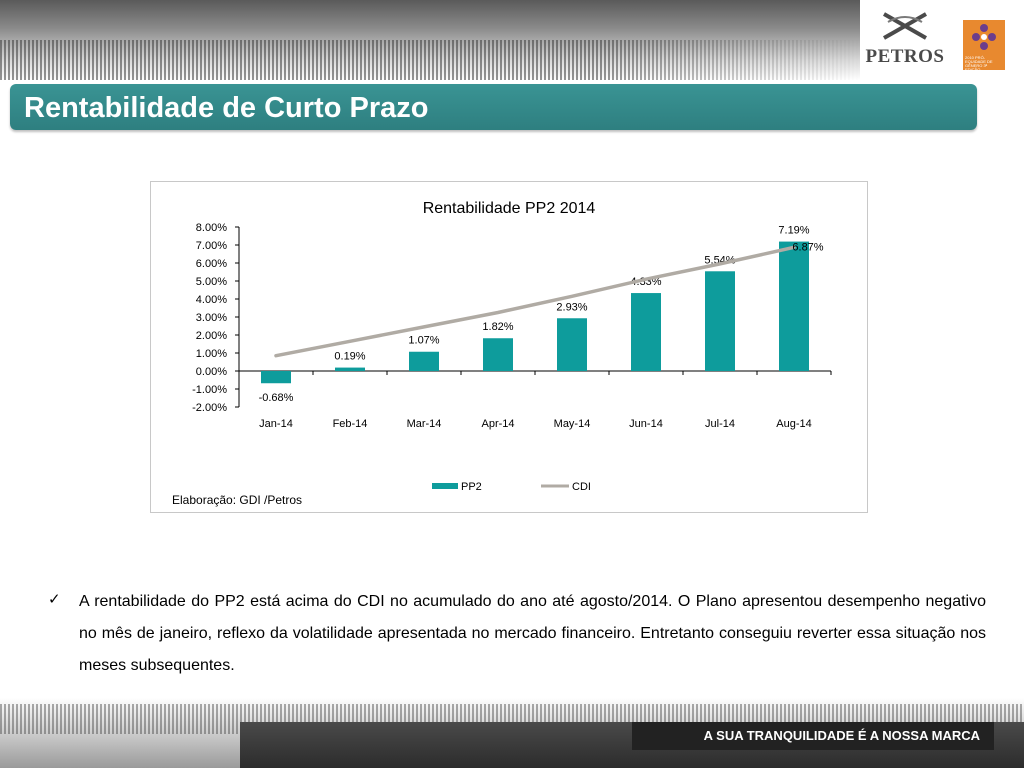 The height and width of the screenshot is (768, 1024). What do you see at coordinates (984, 37) in the screenshot?
I see `pro-equidade-icon` at bounding box center [984, 37].